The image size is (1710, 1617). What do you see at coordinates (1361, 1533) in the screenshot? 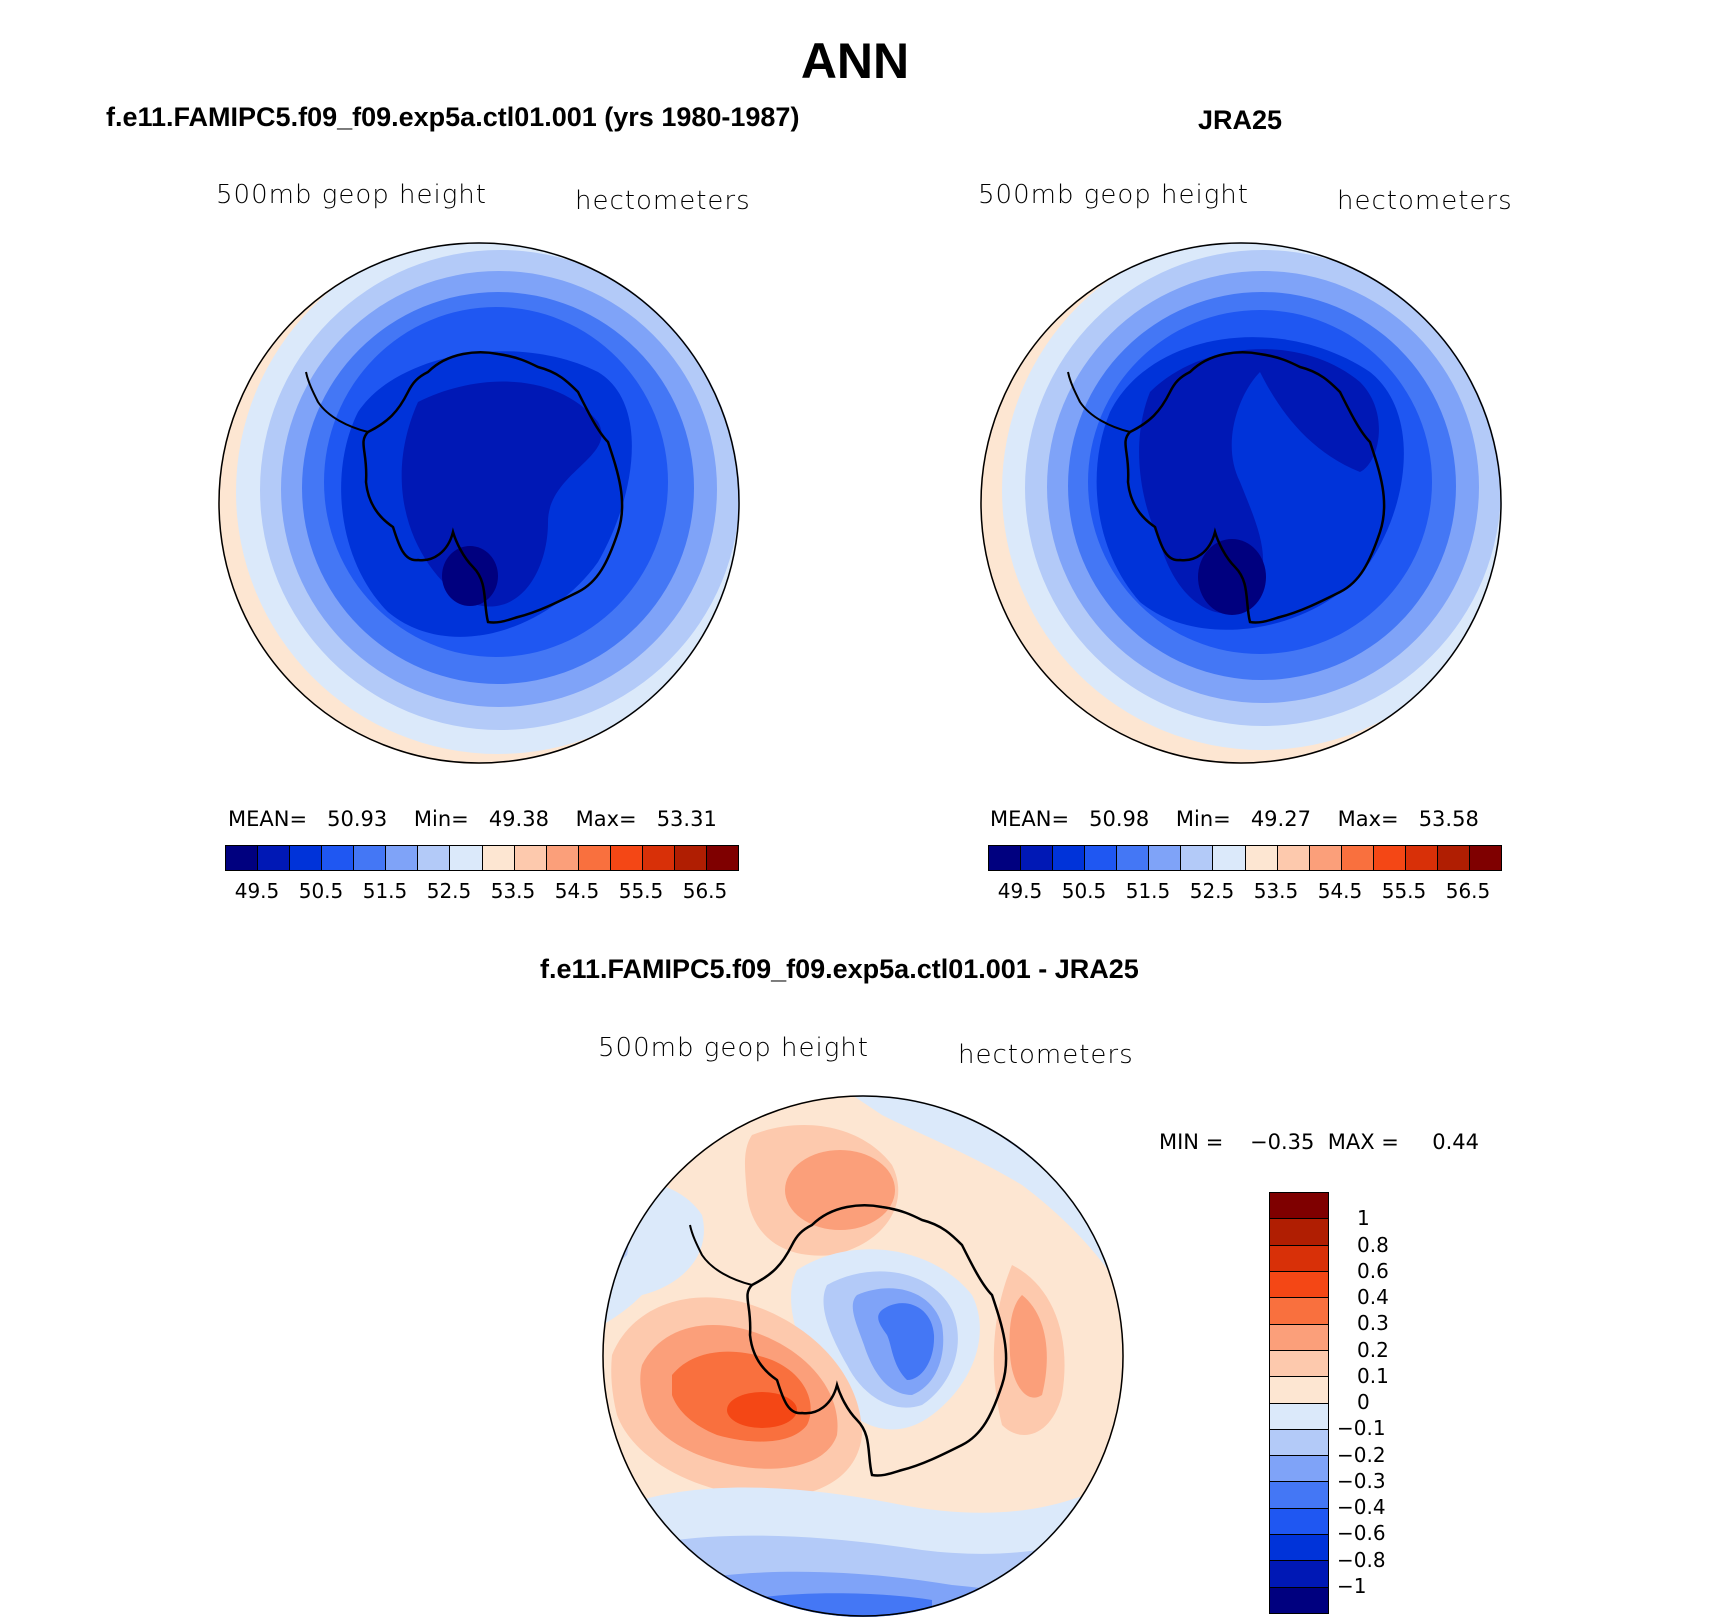
I see `colorbar-tick-label: −0.6` at bounding box center [1361, 1533].